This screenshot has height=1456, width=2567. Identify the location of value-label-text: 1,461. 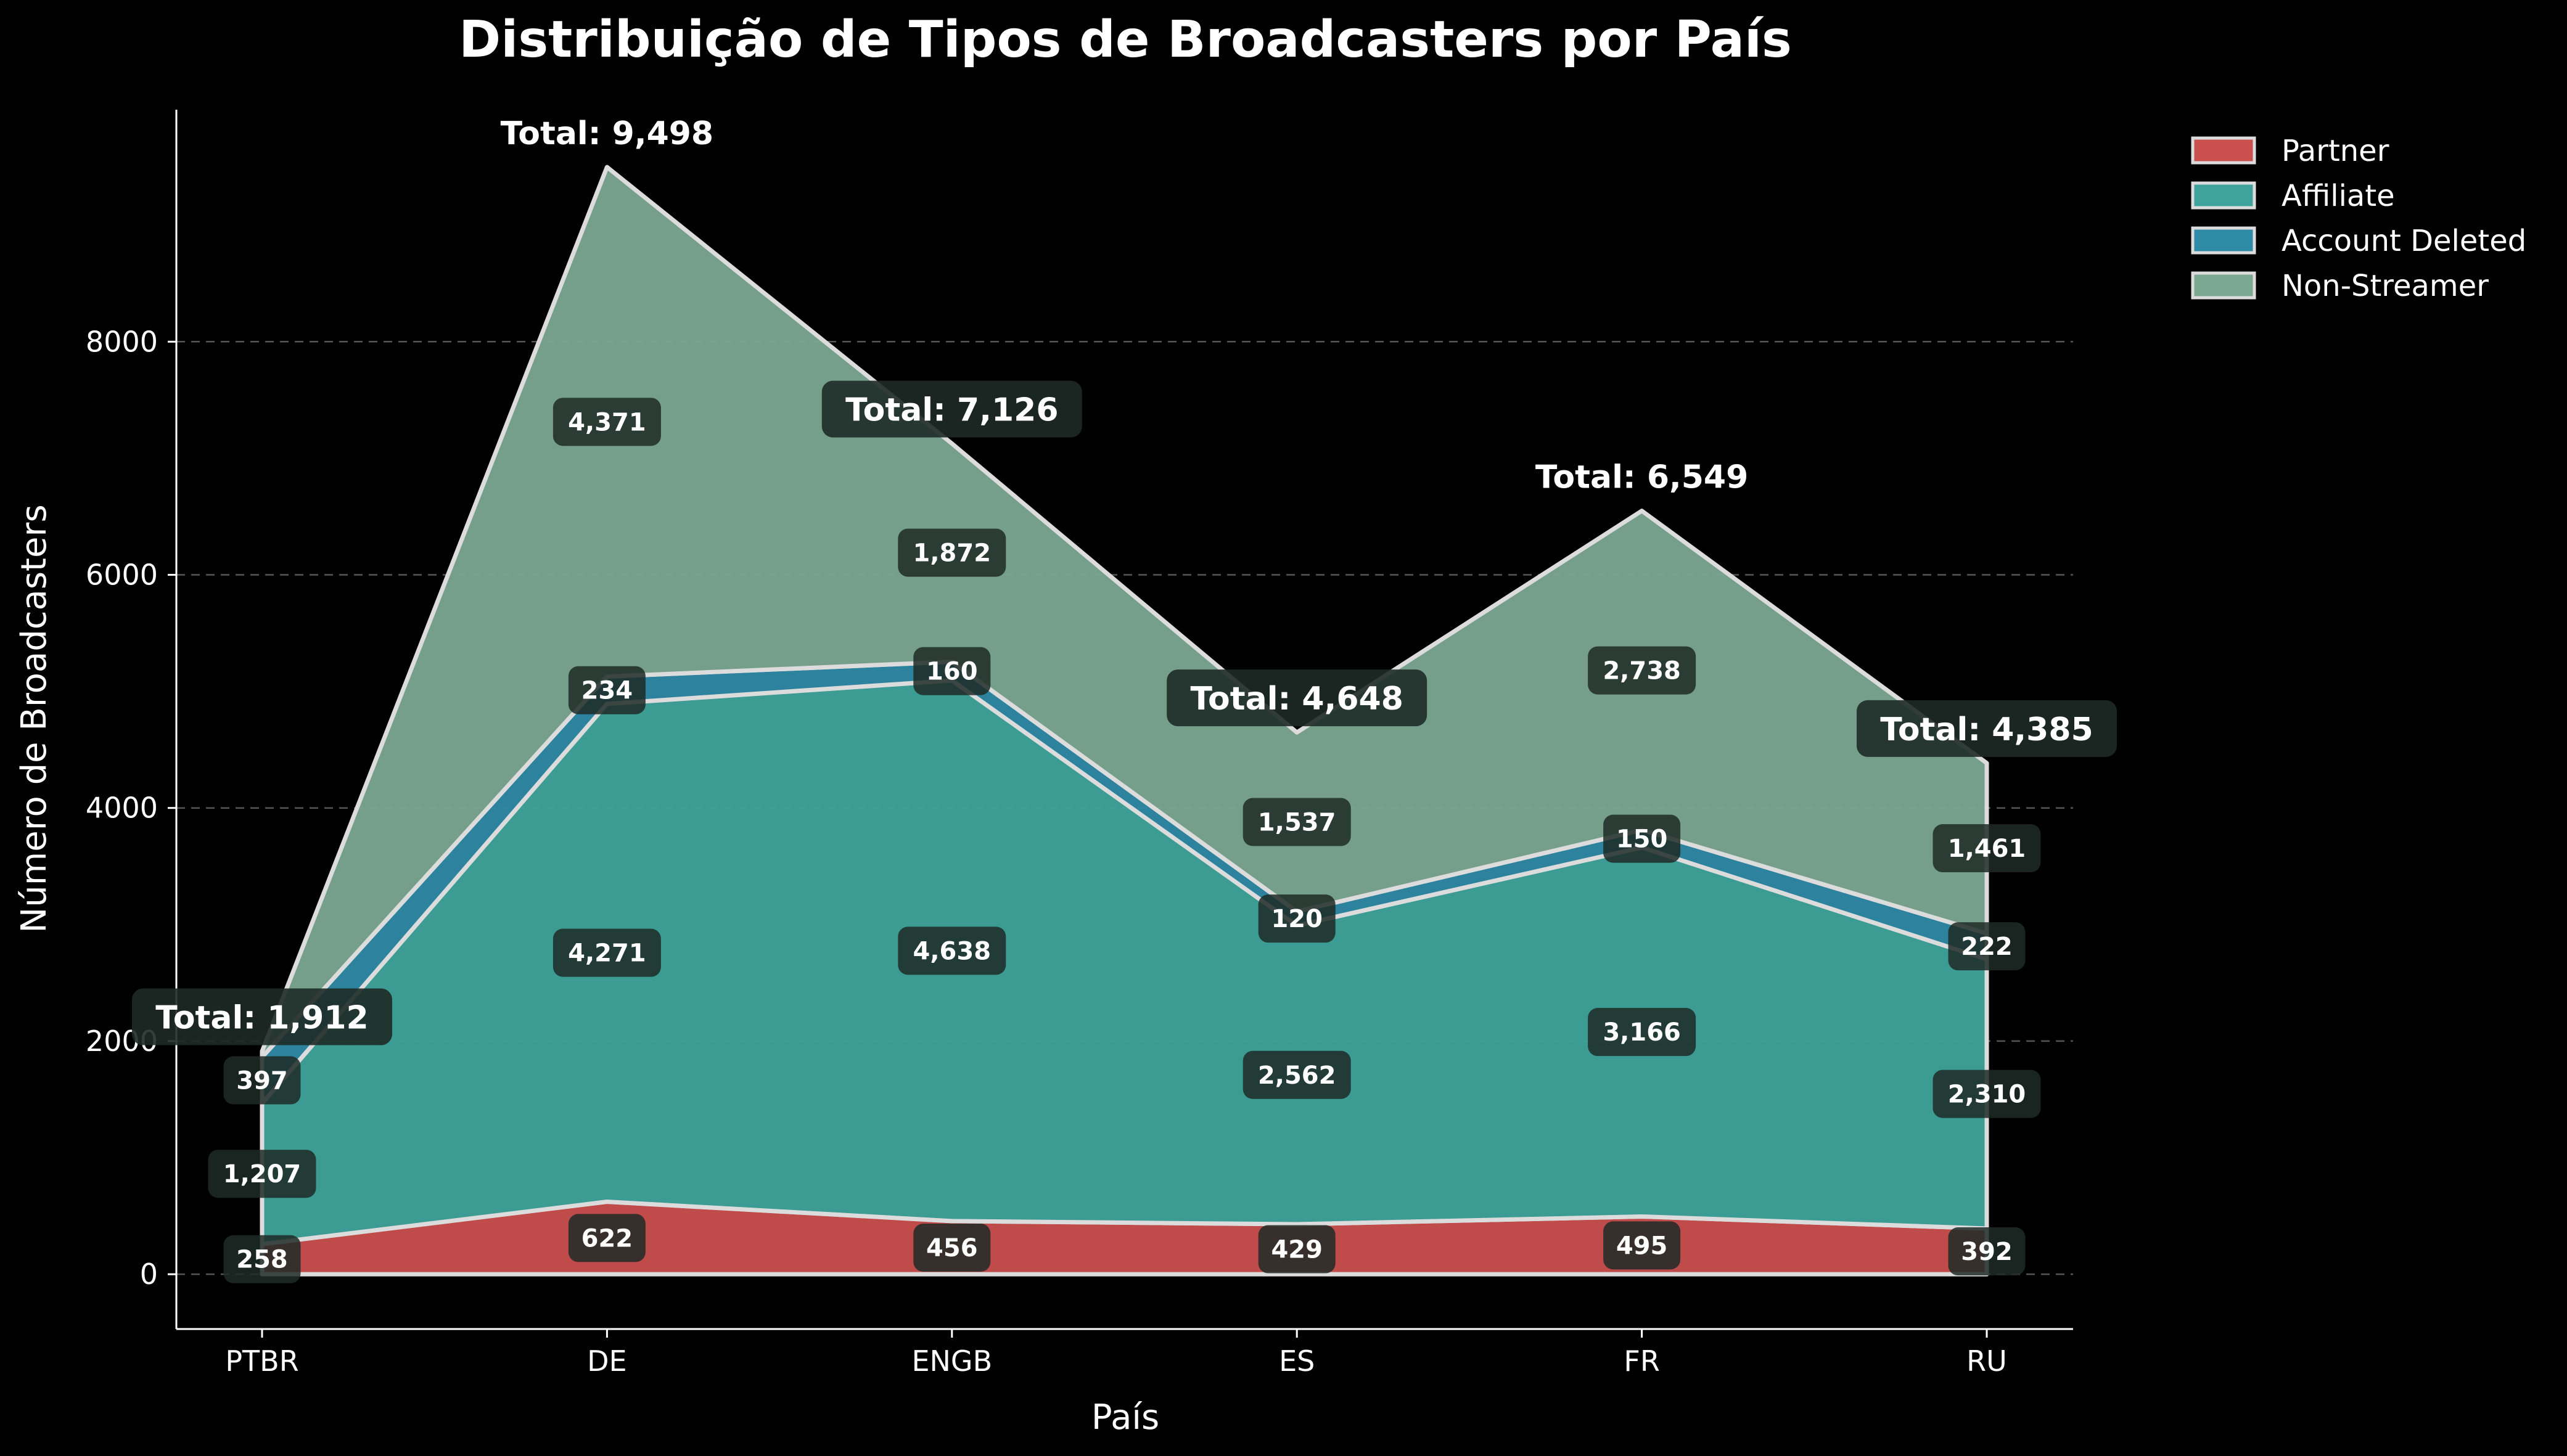
(1987, 849).